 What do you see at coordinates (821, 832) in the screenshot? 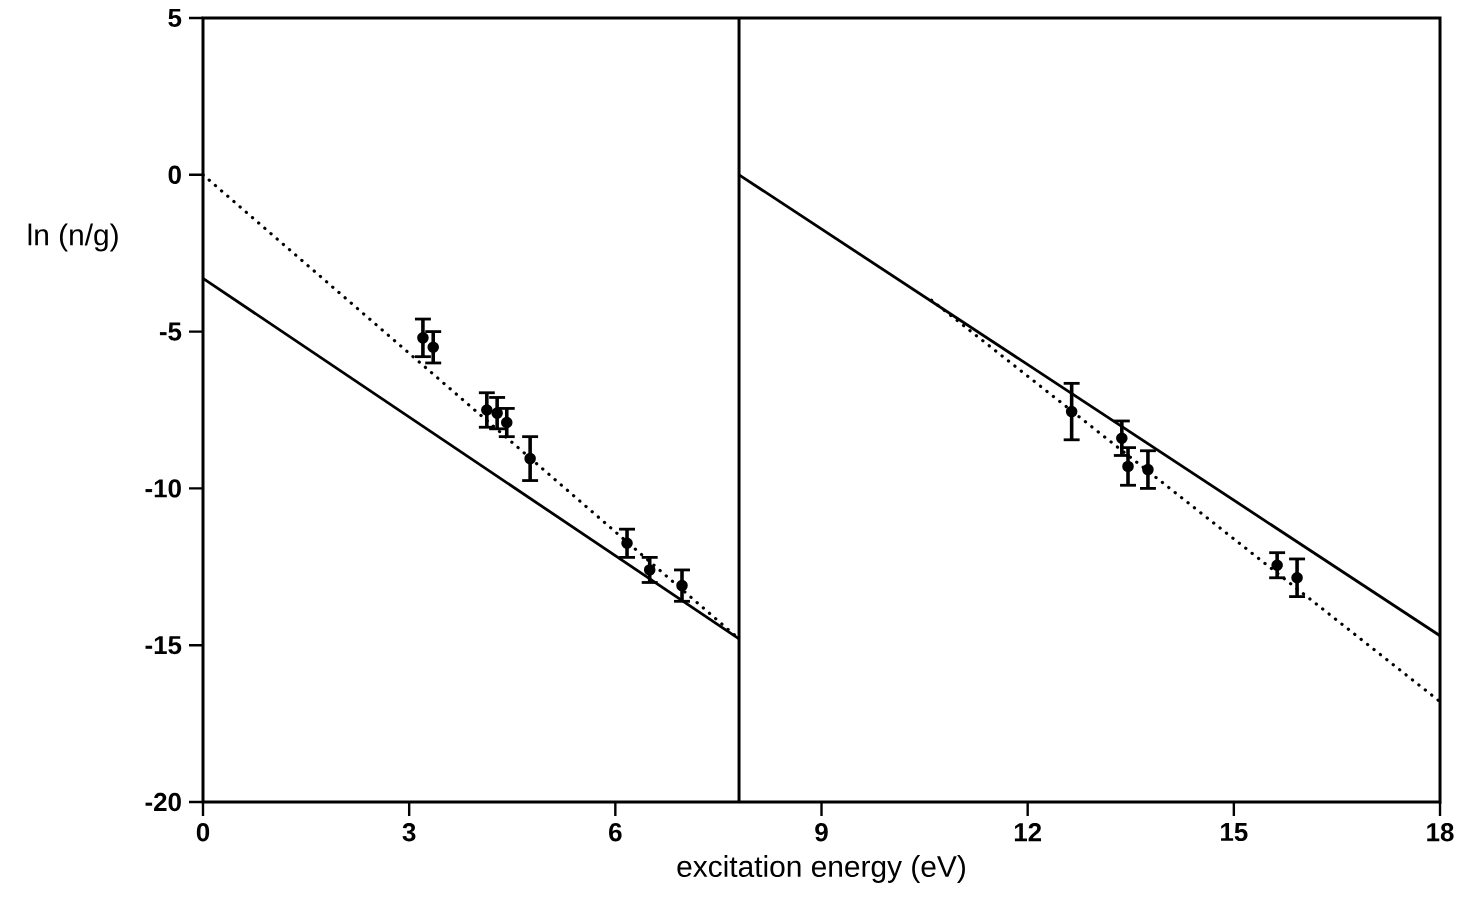
I see `x-tick-label: 9` at bounding box center [821, 832].